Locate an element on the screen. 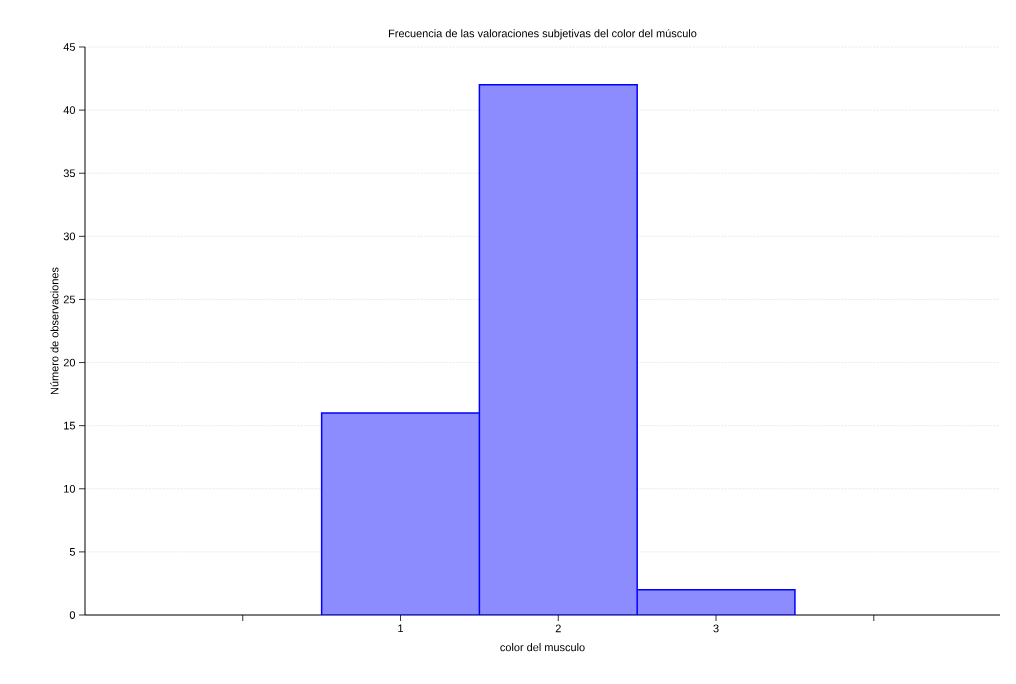 This screenshot has width=1016, height=684. x-axis-title: color del musculo is located at coordinates (542, 647).